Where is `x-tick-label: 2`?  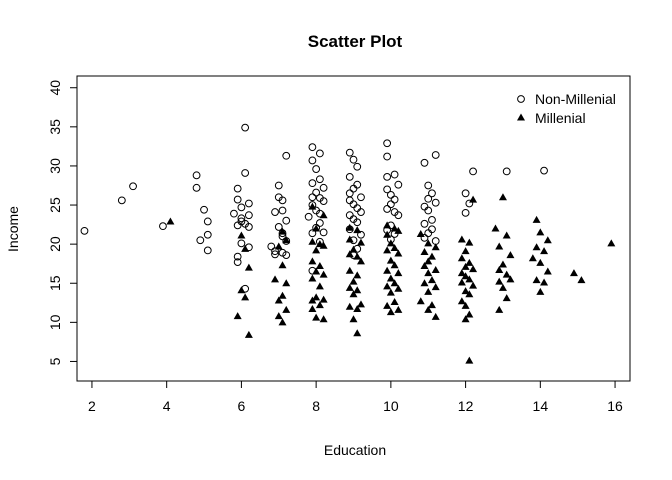 x-tick-label: 2 is located at coordinates (92, 406).